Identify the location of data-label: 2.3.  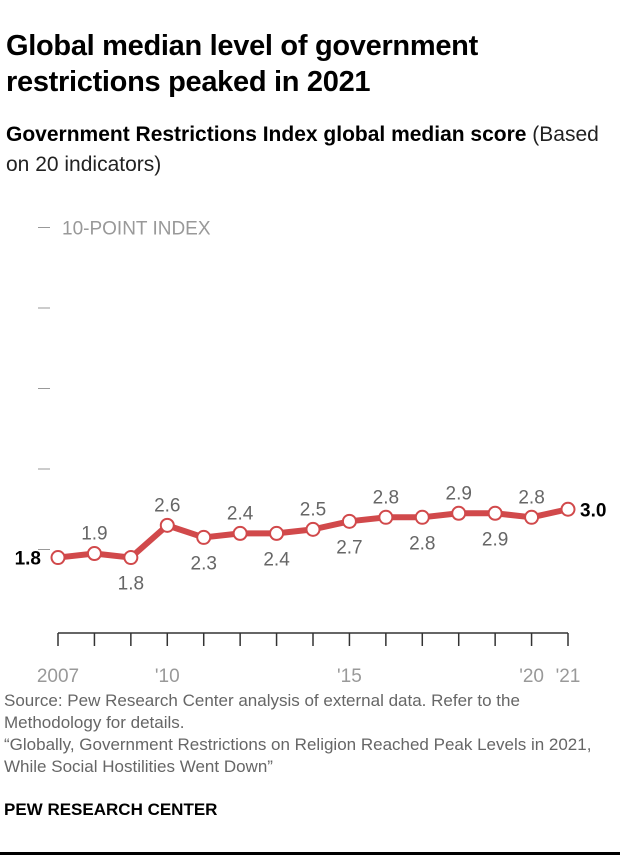
(204, 563).